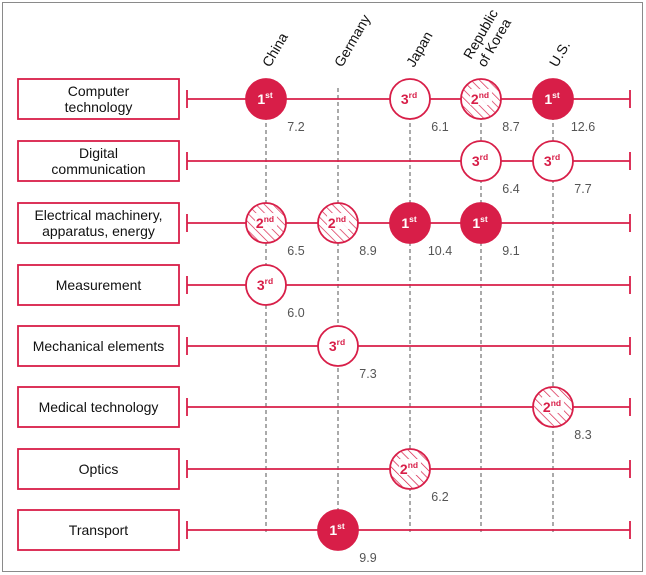 The height and width of the screenshot is (575, 646). Describe the element at coordinates (98, 231) in the screenshot. I see `category-label: apparatus, energy` at that location.